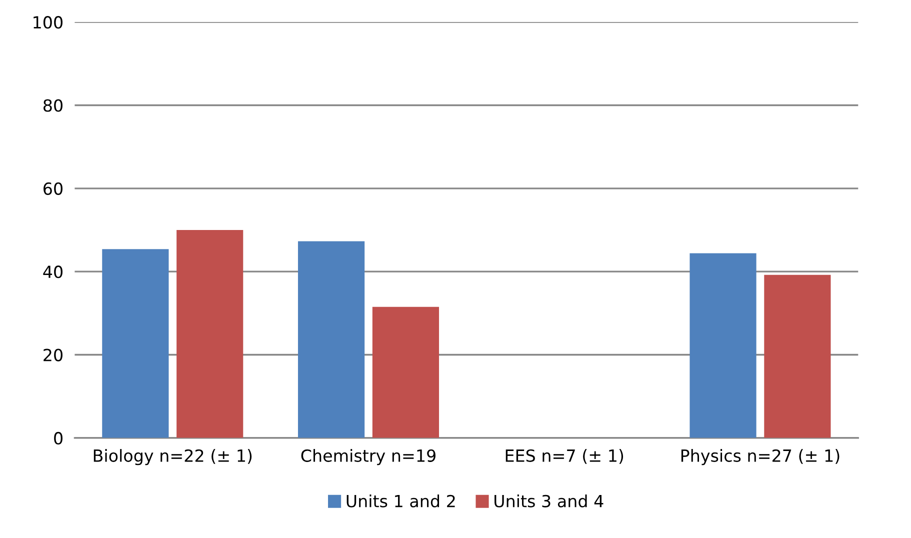  Describe the element at coordinates (53, 105) in the screenshot. I see `y-tick-label: 80` at that location.